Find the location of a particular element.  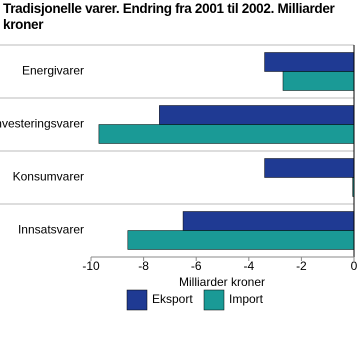

x-tick-label: -10 is located at coordinates (91, 266).